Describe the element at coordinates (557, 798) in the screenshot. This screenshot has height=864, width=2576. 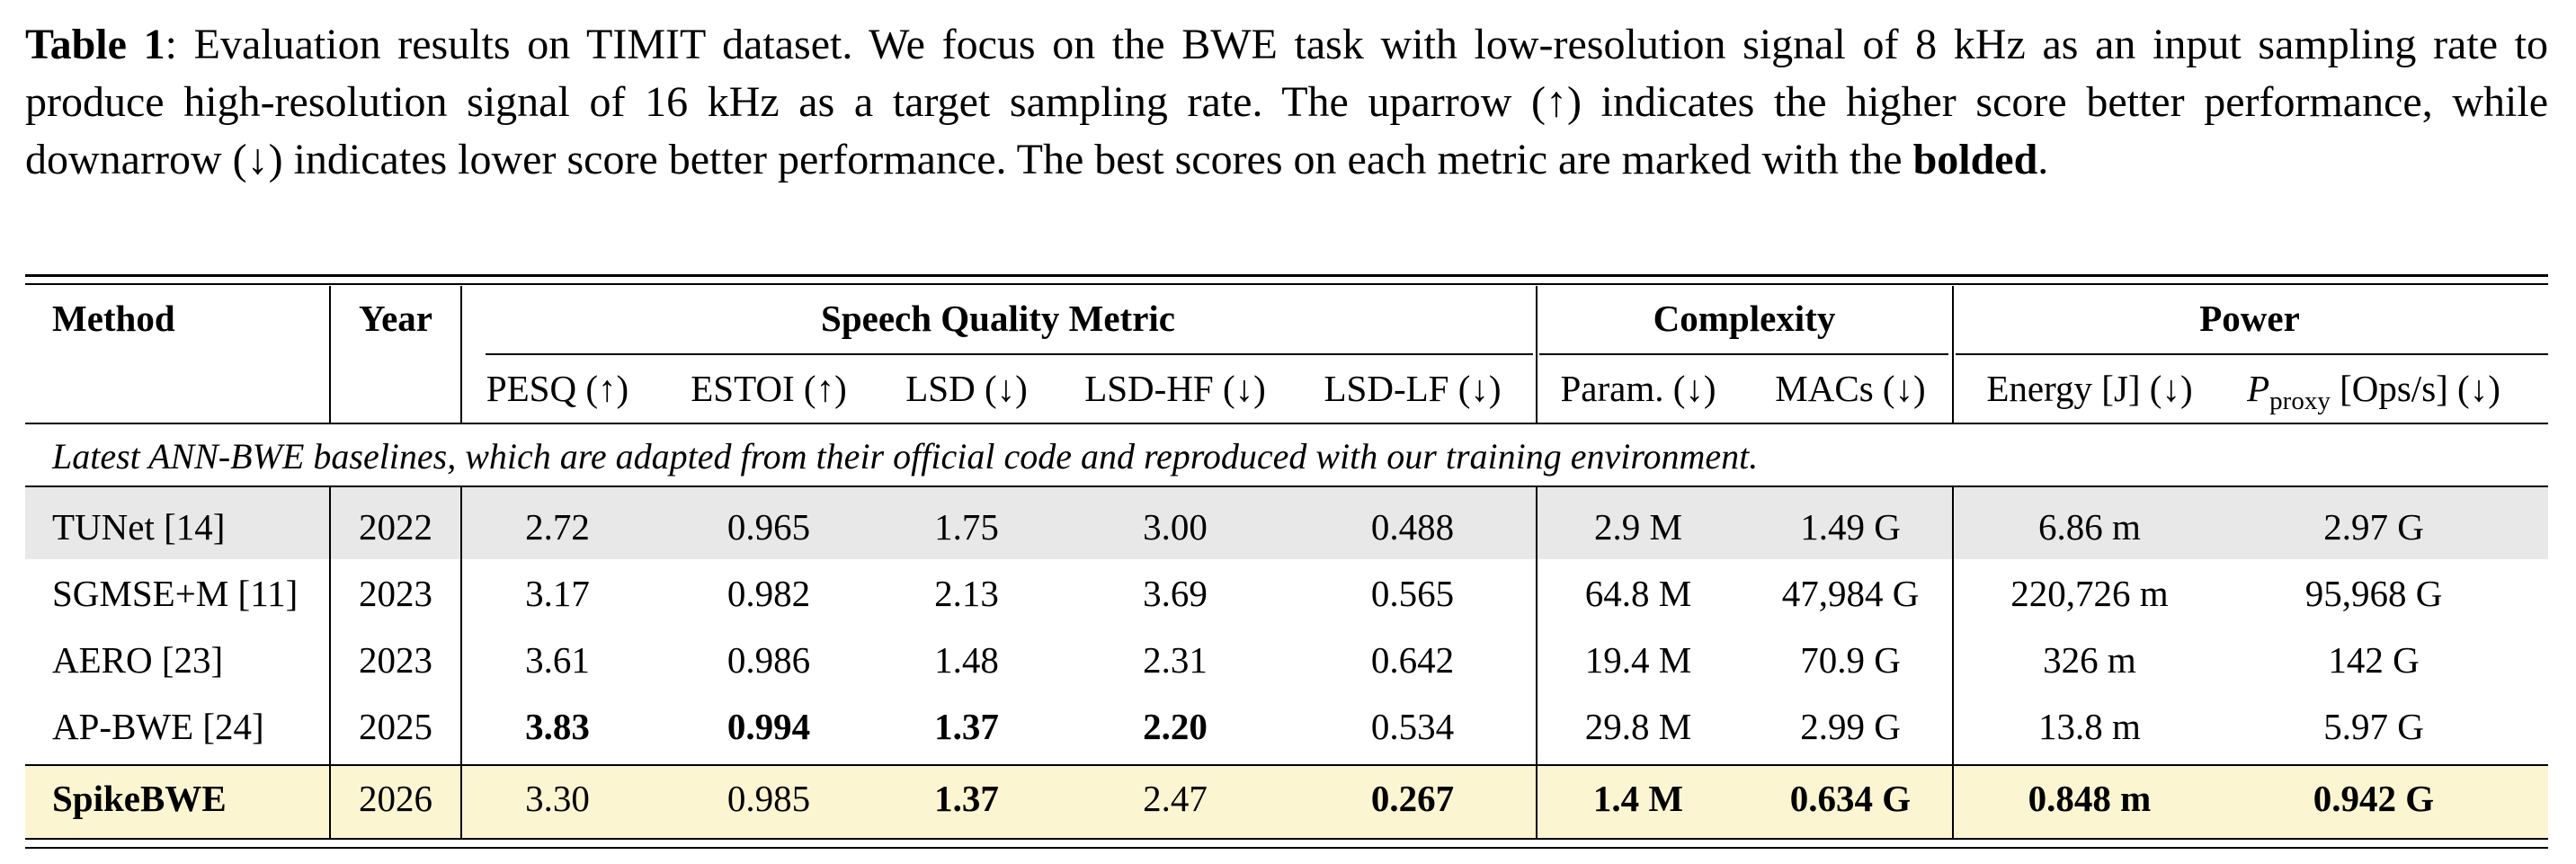
I see `row-spikebwe-pesq: 3.30` at that location.